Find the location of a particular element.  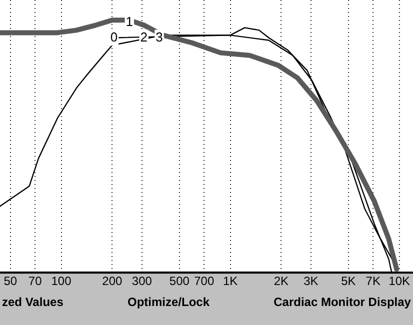

text: zed Values is located at coordinates (33, 302).